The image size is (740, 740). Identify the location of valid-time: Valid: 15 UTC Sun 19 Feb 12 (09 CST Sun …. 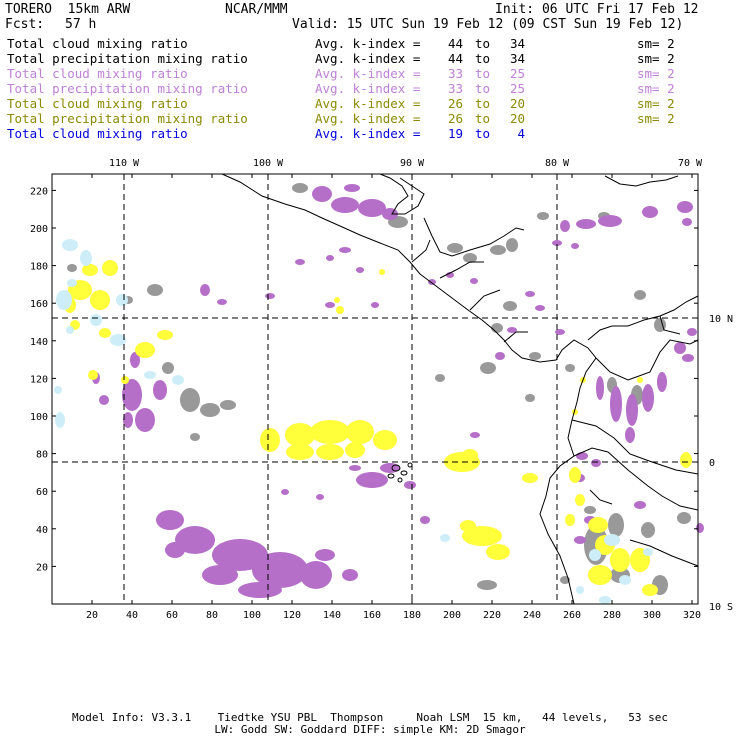
(488, 24).